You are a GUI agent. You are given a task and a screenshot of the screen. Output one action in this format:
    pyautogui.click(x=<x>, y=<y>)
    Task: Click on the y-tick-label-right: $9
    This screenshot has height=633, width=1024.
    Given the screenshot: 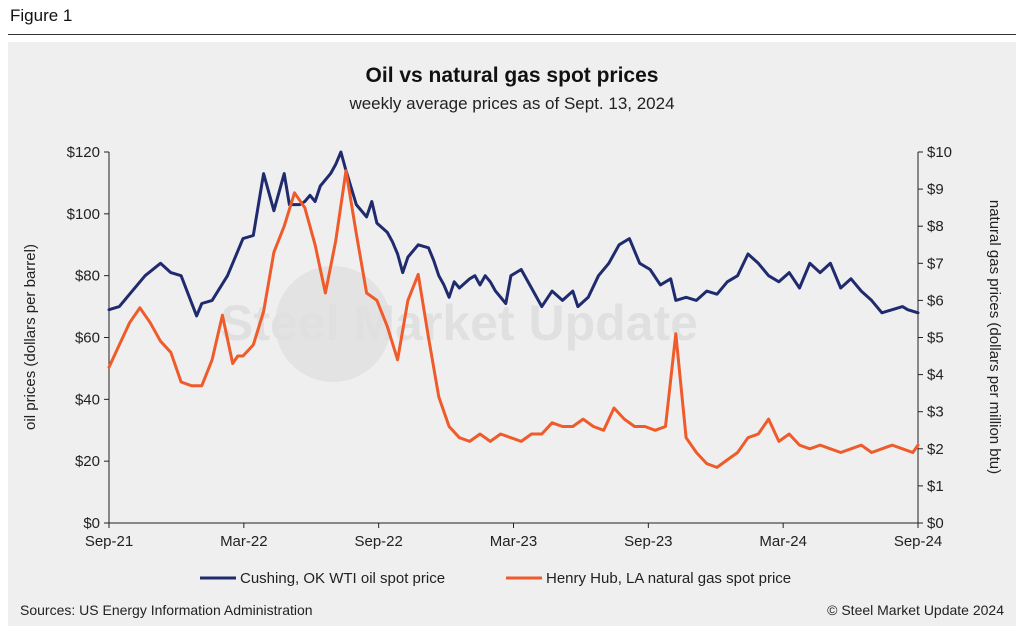 What is the action you would take?
    pyautogui.click(x=935, y=189)
    